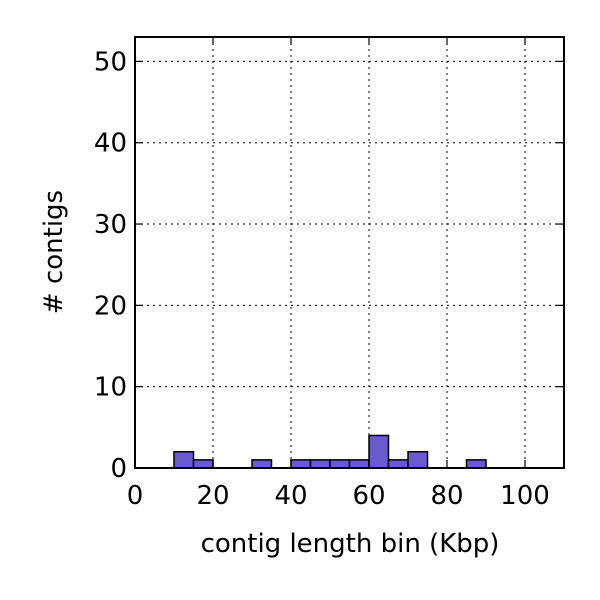 The width and height of the screenshot is (600, 600). Describe the element at coordinates (135, 496) in the screenshot. I see `x-tick-label: 0` at that location.